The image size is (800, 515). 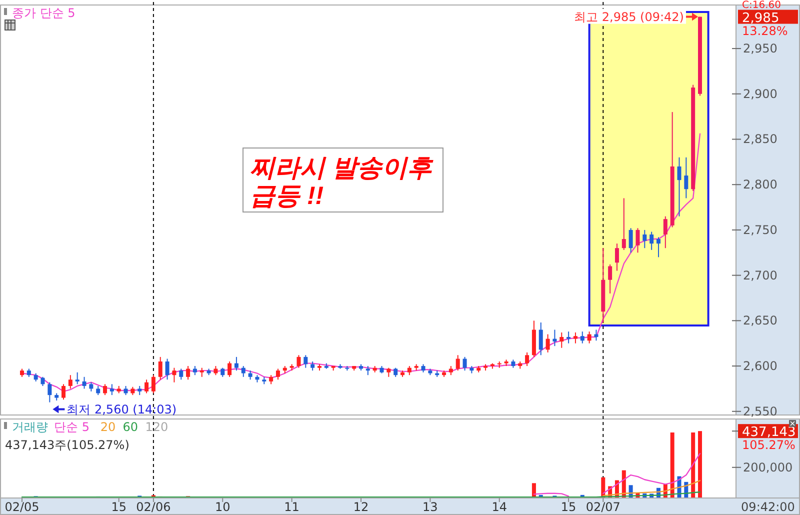 I want to click on text: 20, so click(x=108, y=427).